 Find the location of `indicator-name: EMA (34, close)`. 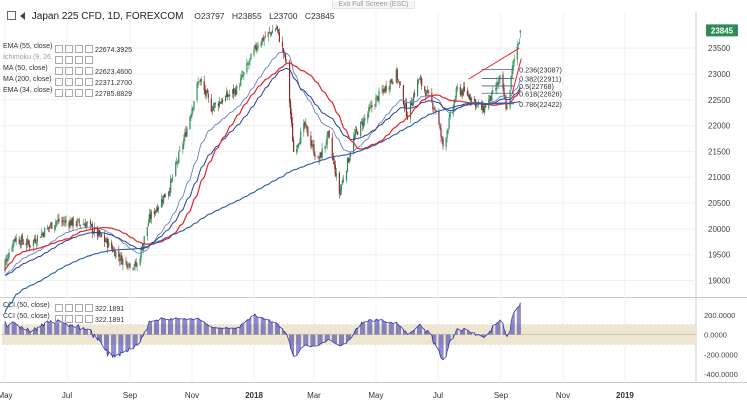

indicator-name: EMA (34, close) is located at coordinates (28, 90).